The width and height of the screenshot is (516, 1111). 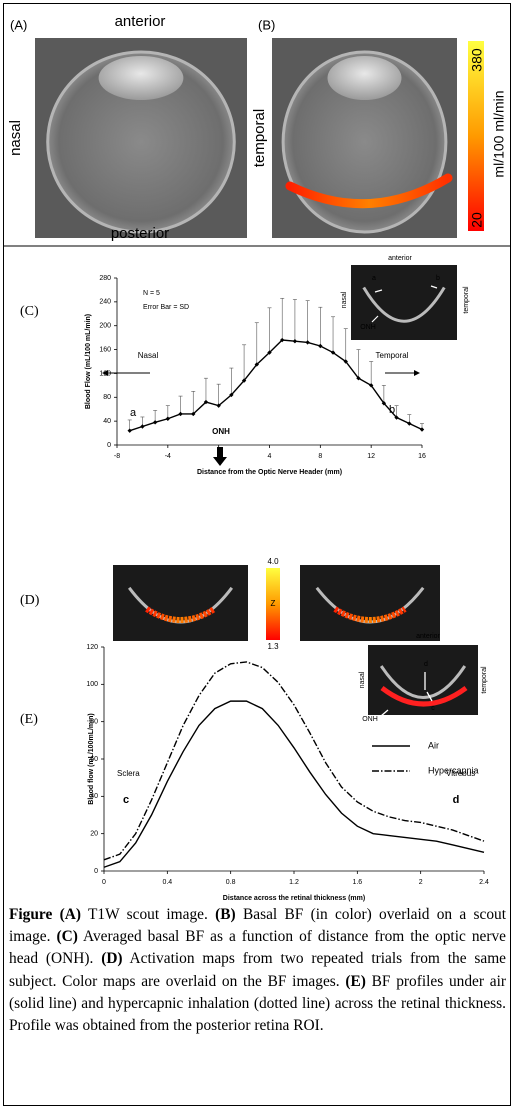 I want to click on inset-overlay, so click(x=424, y=696).